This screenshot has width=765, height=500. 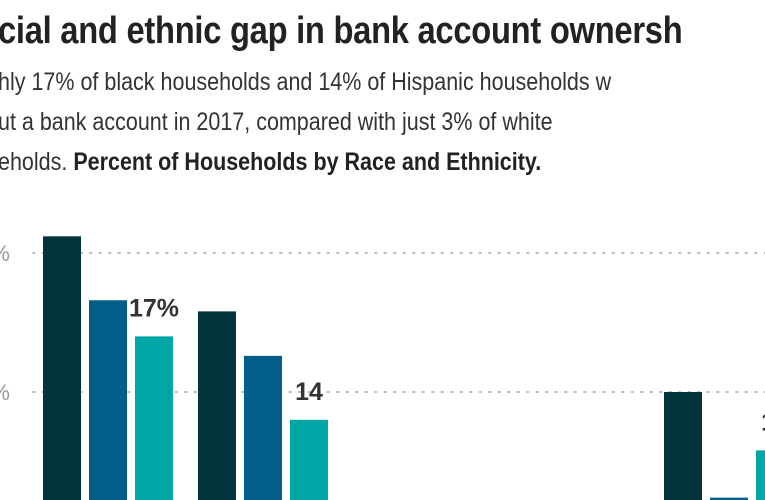 What do you see at coordinates (5, 253) in the screenshot?
I see `y-tick-label: 20%` at bounding box center [5, 253].